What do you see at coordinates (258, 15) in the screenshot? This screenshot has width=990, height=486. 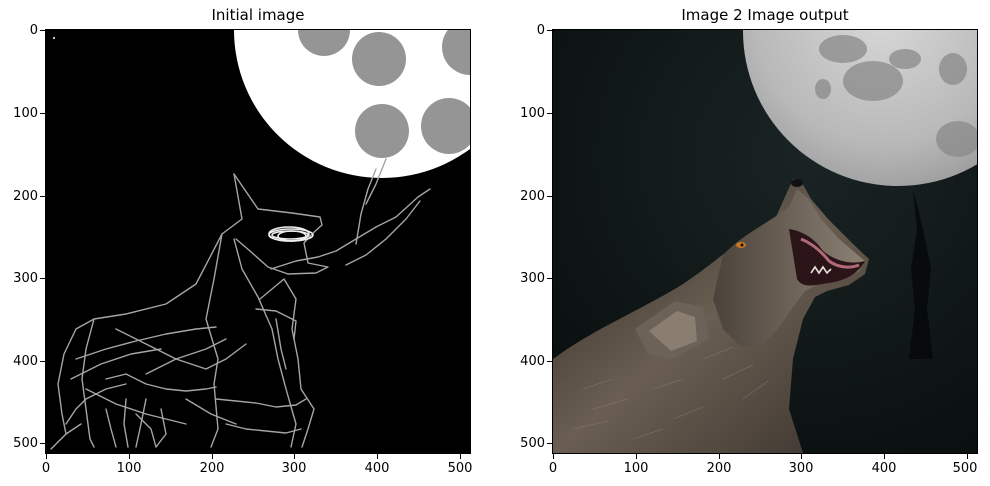 I see `panel-1-title: Initial image` at bounding box center [258, 15].